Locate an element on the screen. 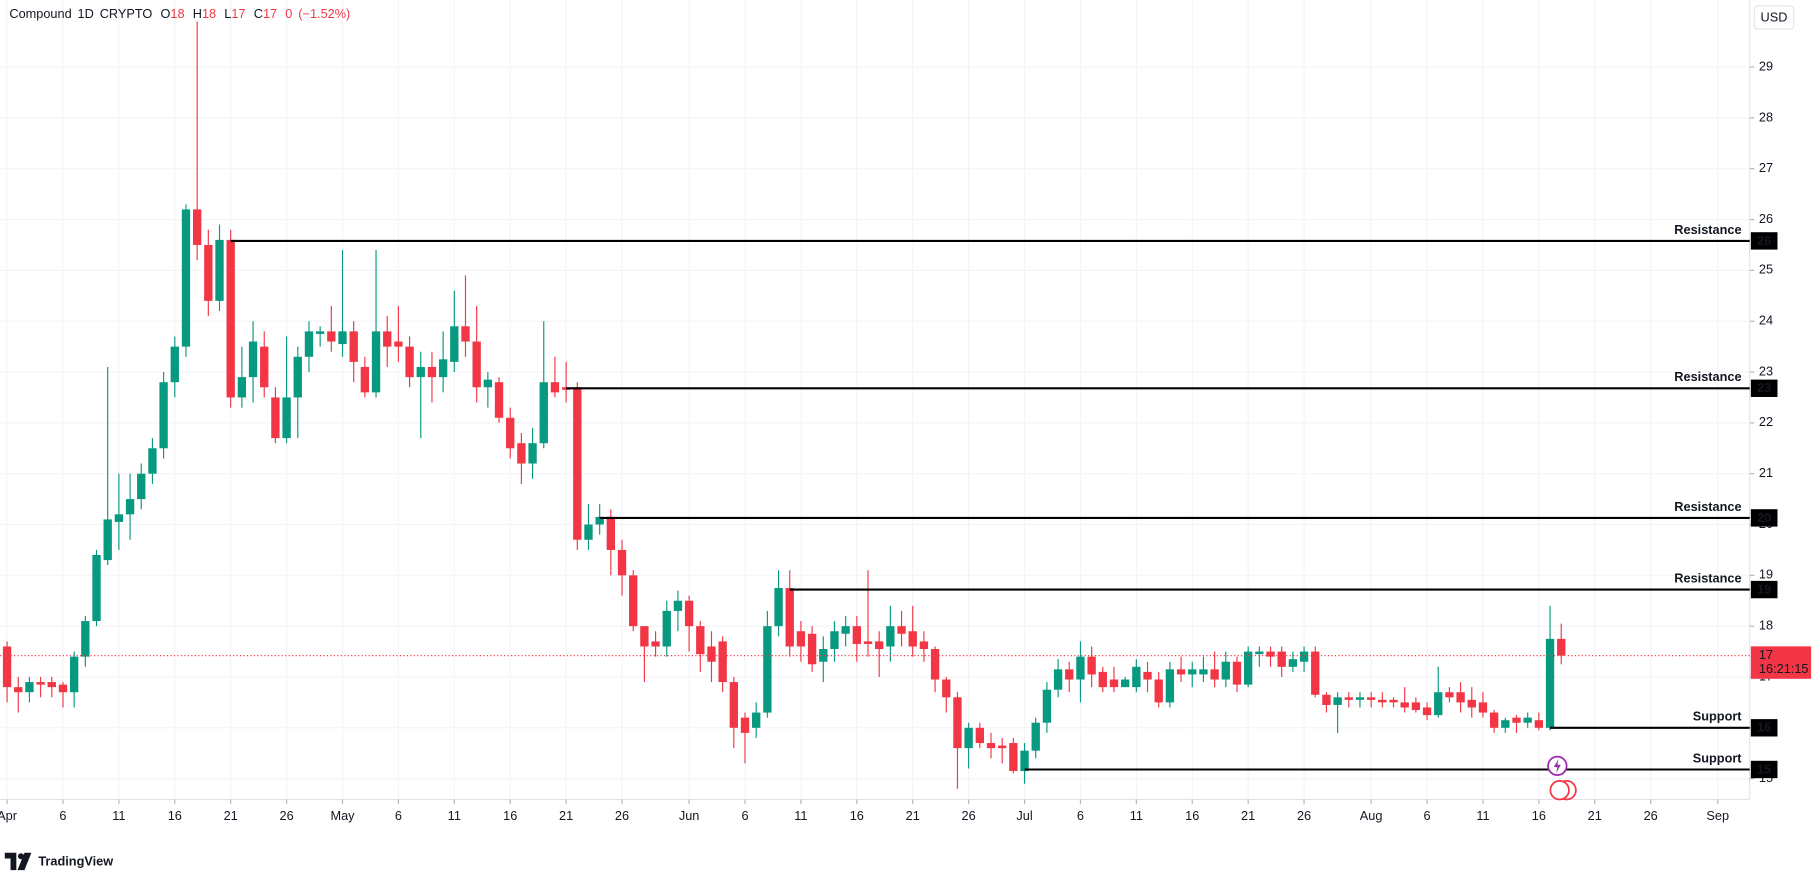  y-tick-label: 28 is located at coordinates (1766, 116).